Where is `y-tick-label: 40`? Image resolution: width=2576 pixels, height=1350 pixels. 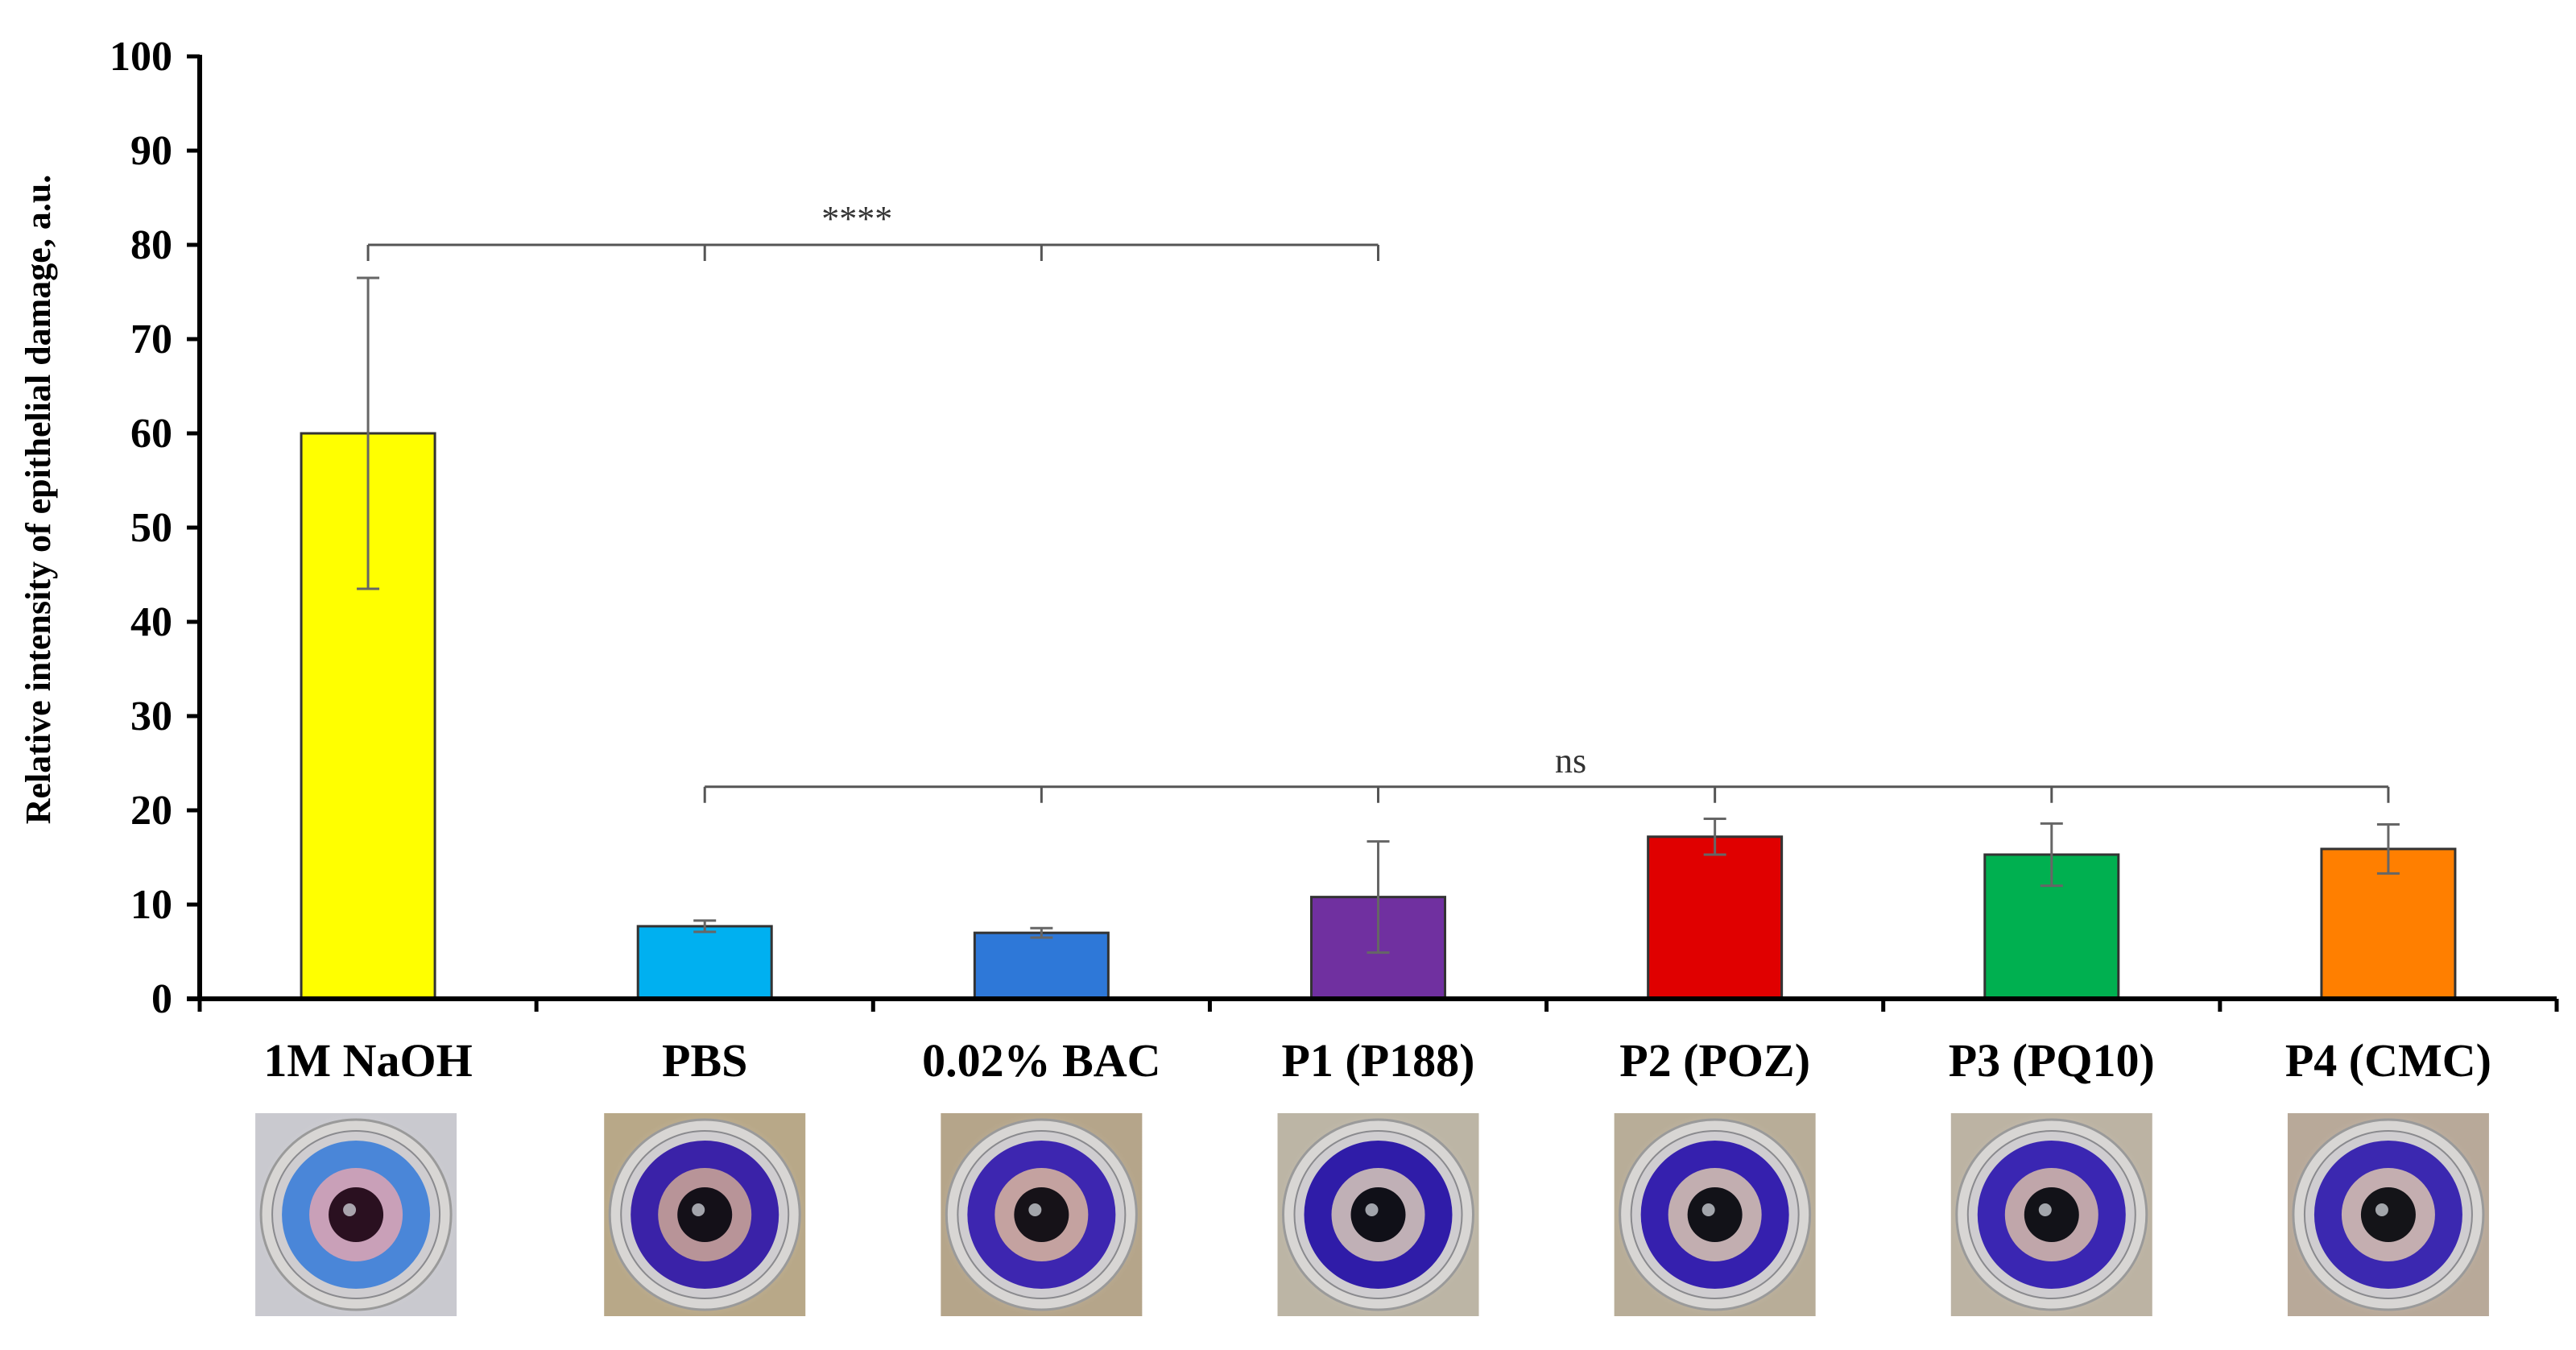
y-tick-label: 40 is located at coordinates (151, 622).